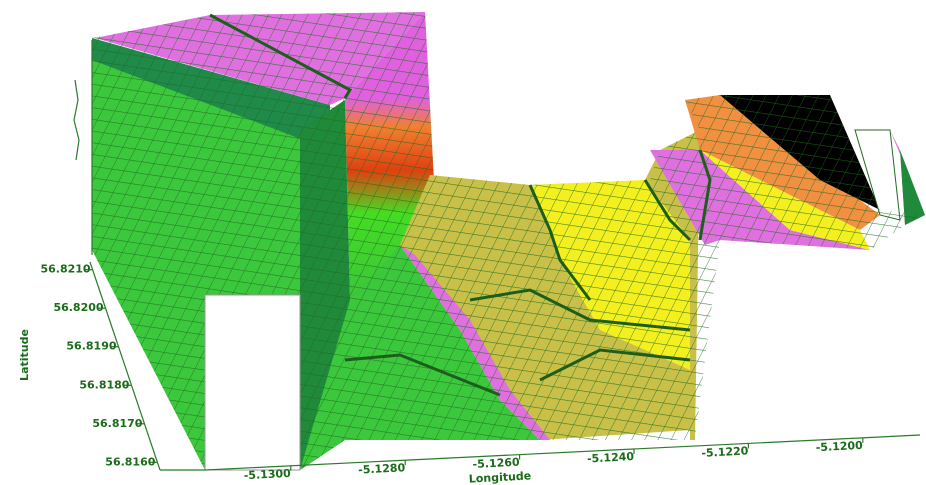  Describe the element at coordinates (267, 474) in the screenshot. I see `x-tick-label: -5.1300` at that location.